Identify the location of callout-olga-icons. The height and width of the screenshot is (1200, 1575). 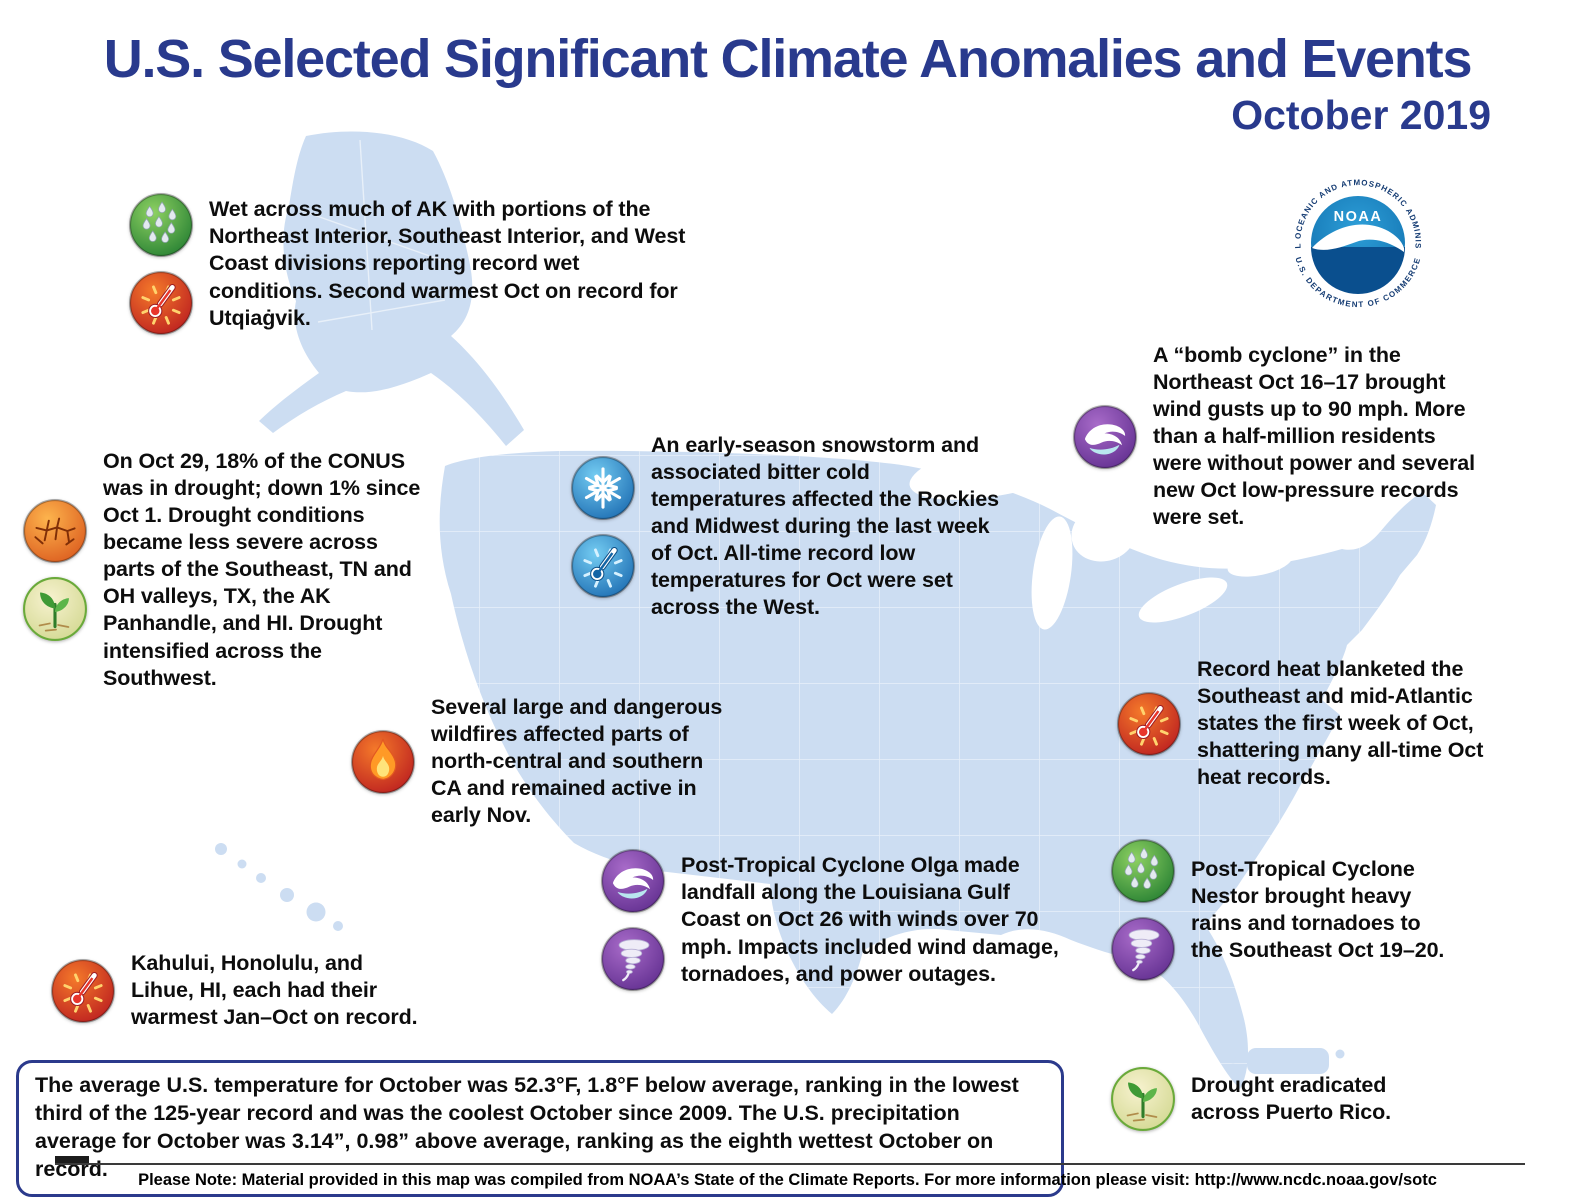
(633, 920).